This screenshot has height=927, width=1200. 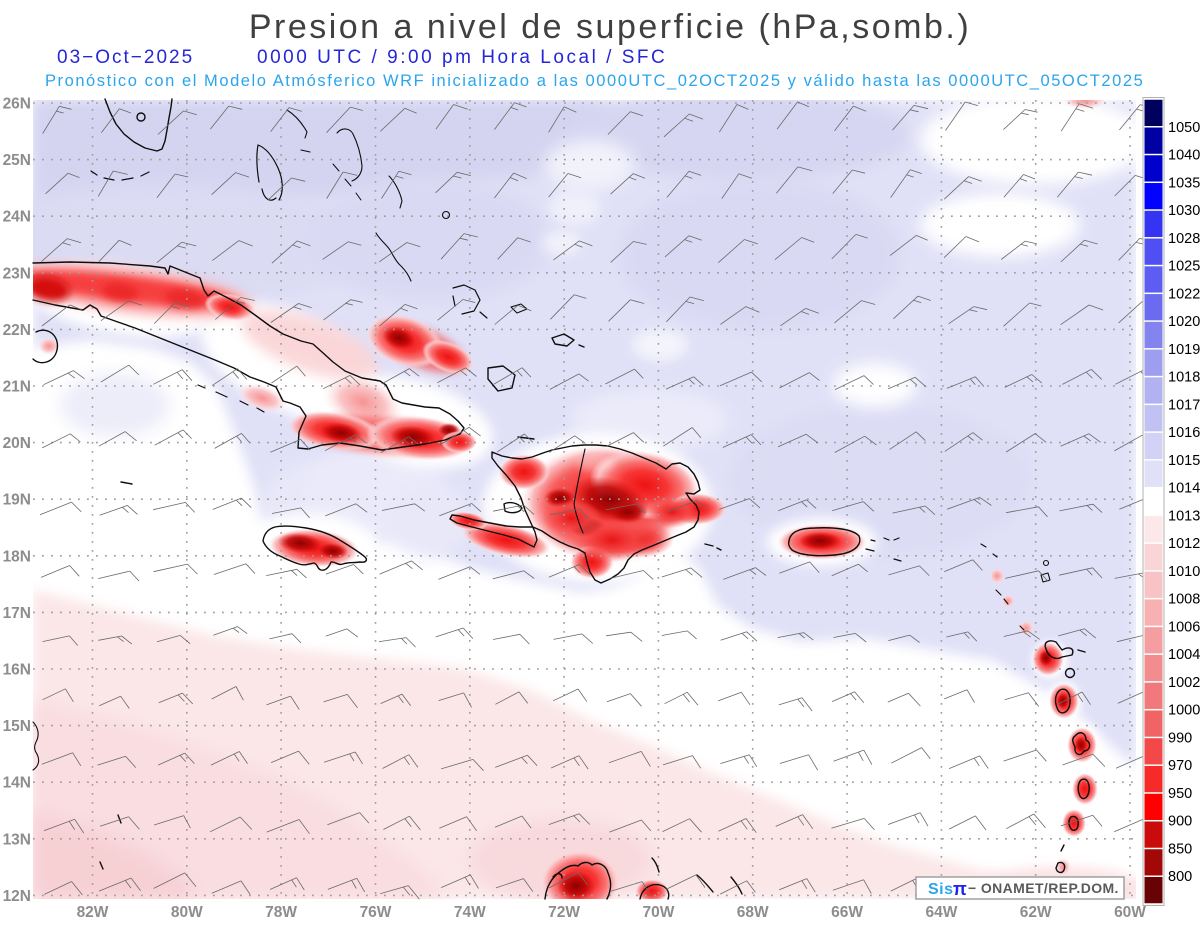 I want to click on svg-text: 1022, so click(x=1184, y=294).